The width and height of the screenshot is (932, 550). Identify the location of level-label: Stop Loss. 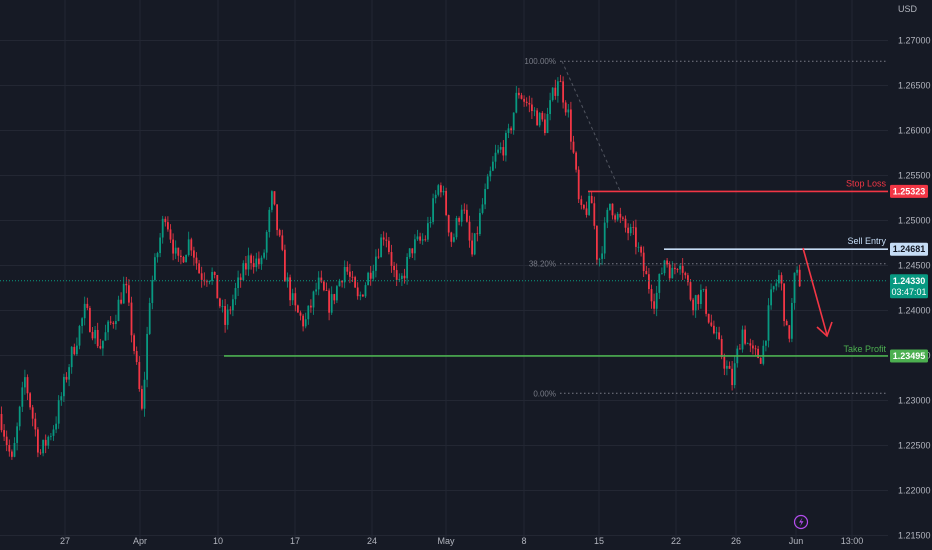
(866, 183).